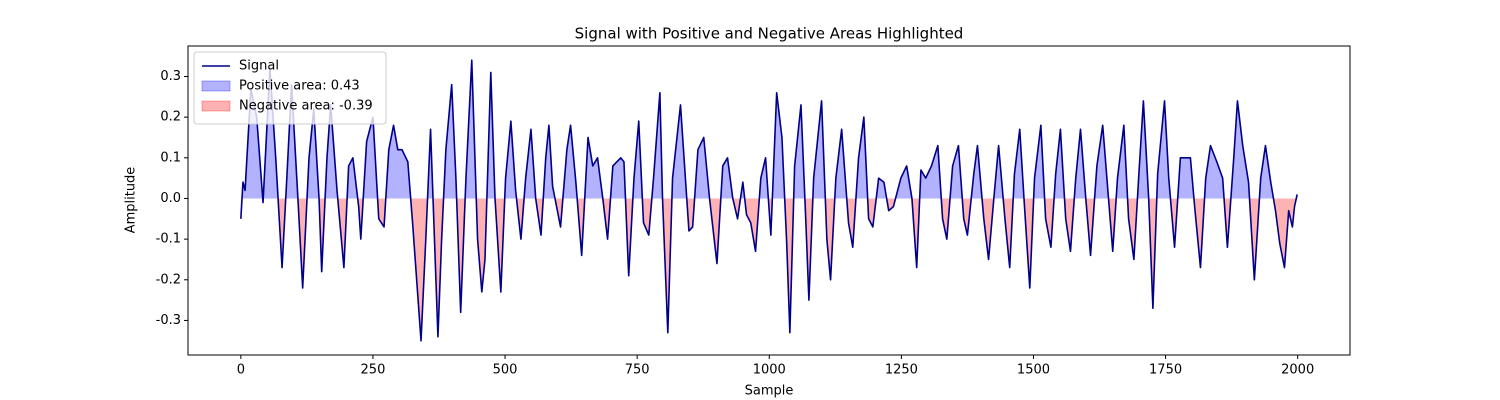  What do you see at coordinates (170, 198) in the screenshot?
I see `y-tick-label: 0.0` at bounding box center [170, 198].